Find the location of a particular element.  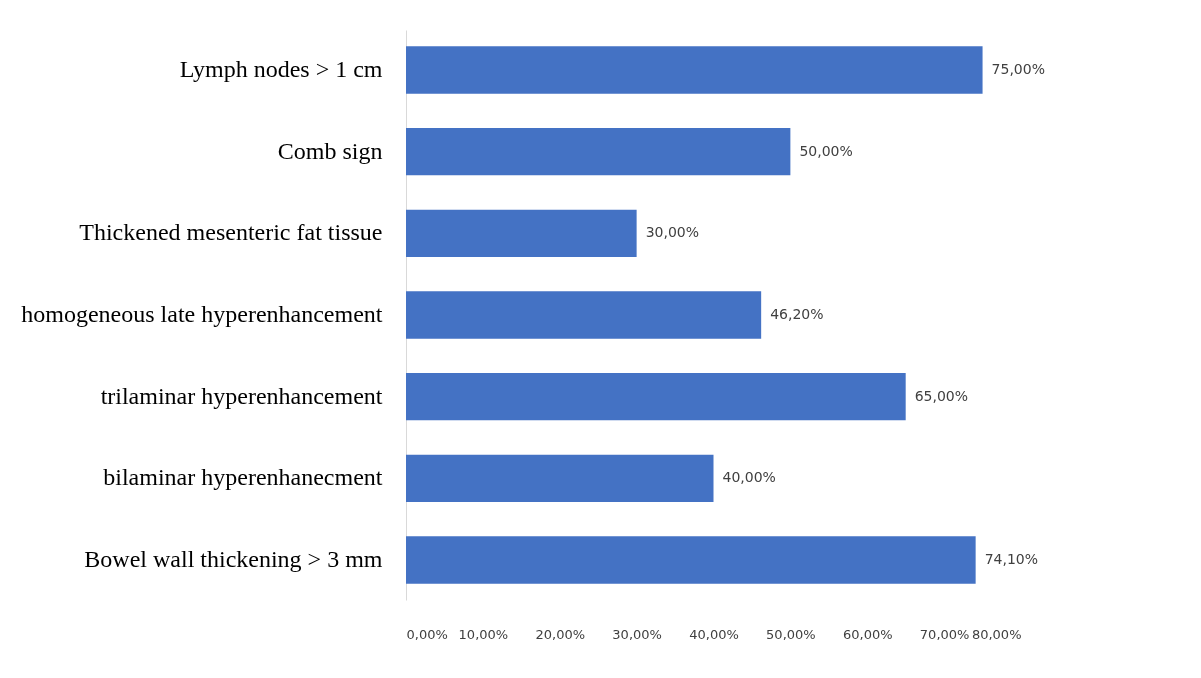

x-tick-label: 80,00% is located at coordinates (996, 634).